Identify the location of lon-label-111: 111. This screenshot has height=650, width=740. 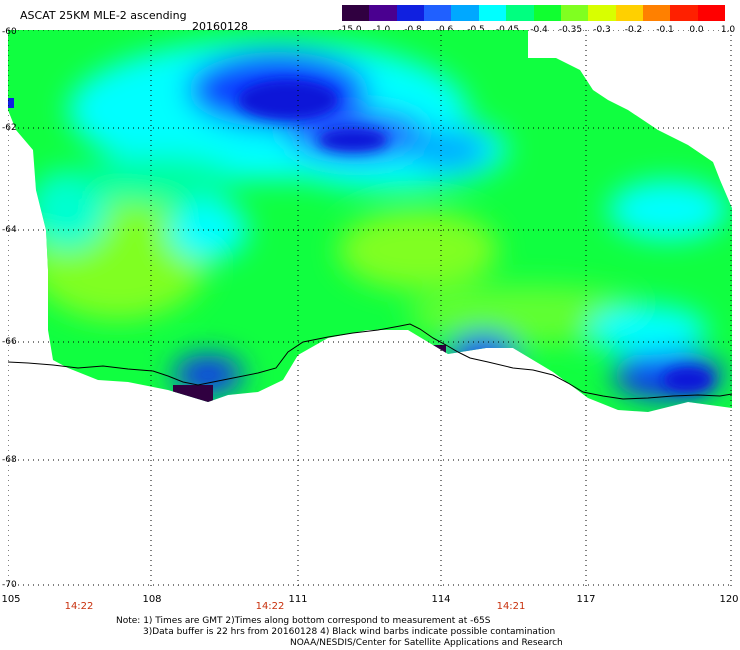
(298, 599).